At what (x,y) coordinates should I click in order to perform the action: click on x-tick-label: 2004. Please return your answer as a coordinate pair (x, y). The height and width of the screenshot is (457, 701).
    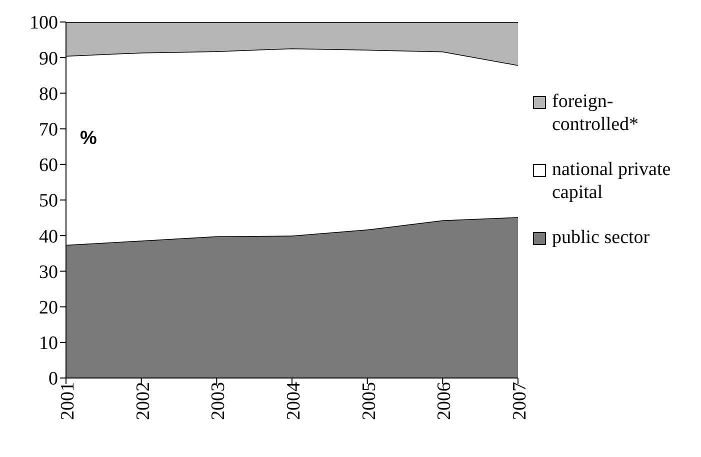
    Looking at the image, I should click on (293, 401).